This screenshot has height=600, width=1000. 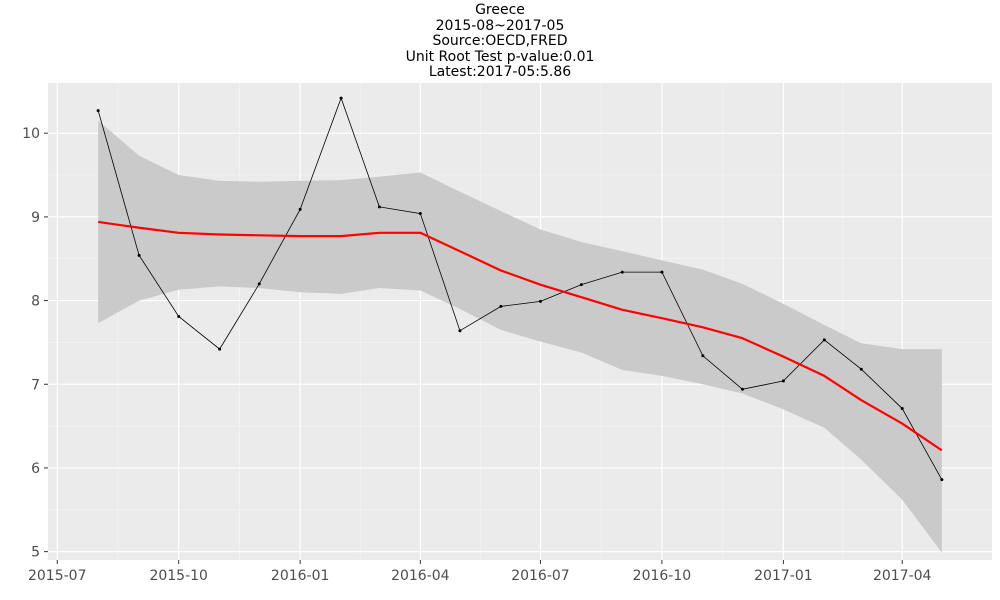 I want to click on y-tick-label: 6, so click(x=35, y=469).